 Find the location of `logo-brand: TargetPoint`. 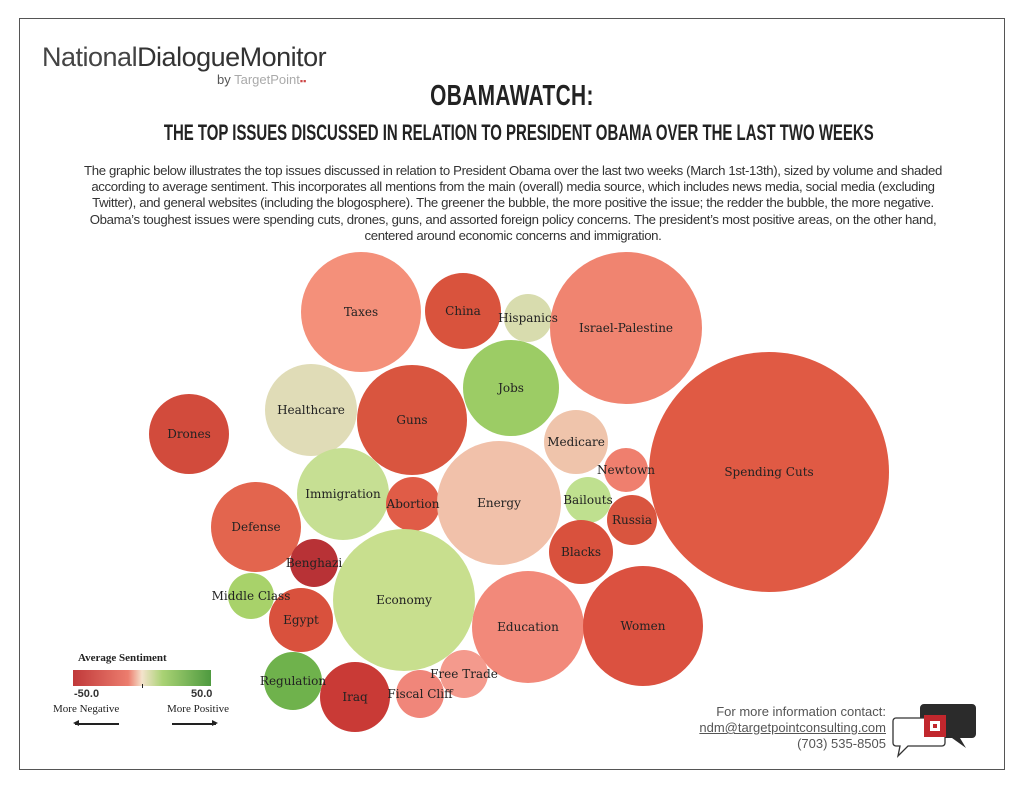

logo-brand: TargetPoint is located at coordinates (267, 79).